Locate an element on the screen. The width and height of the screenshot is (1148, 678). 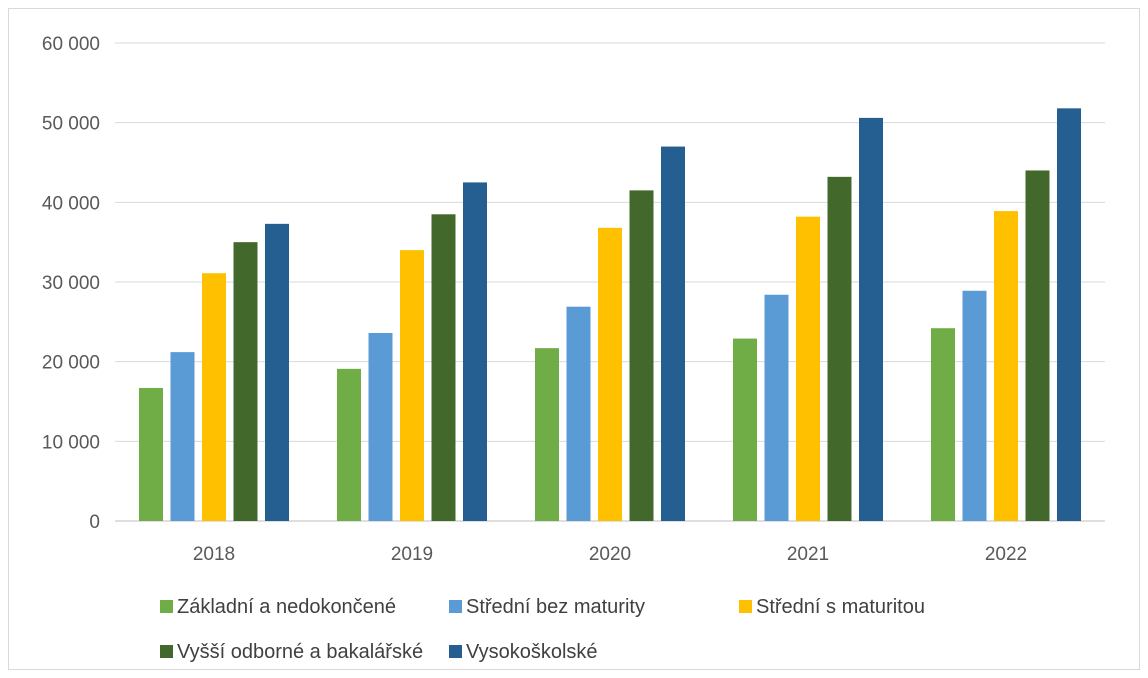
legend-label: Vyšší odborné a bakalářské is located at coordinates (300, 652).